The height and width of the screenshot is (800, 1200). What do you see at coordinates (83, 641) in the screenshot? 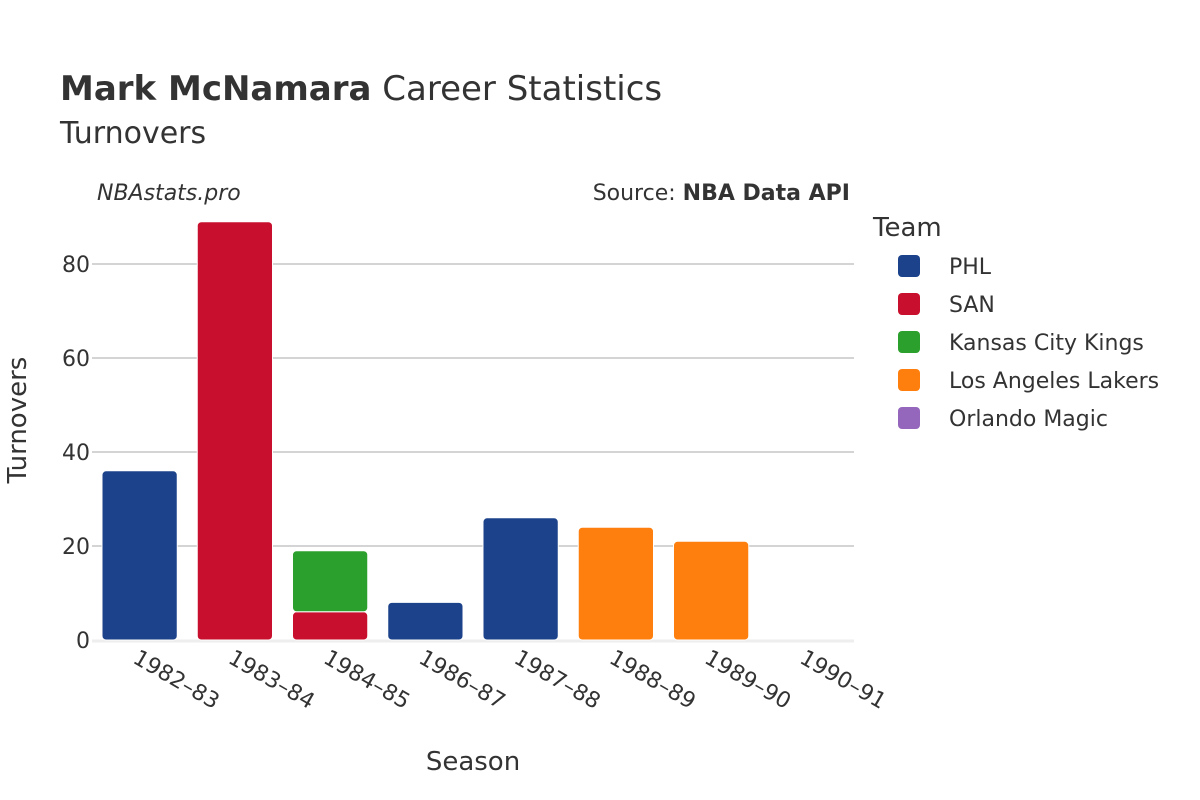
I see `y-tick-label: 0` at bounding box center [83, 641].